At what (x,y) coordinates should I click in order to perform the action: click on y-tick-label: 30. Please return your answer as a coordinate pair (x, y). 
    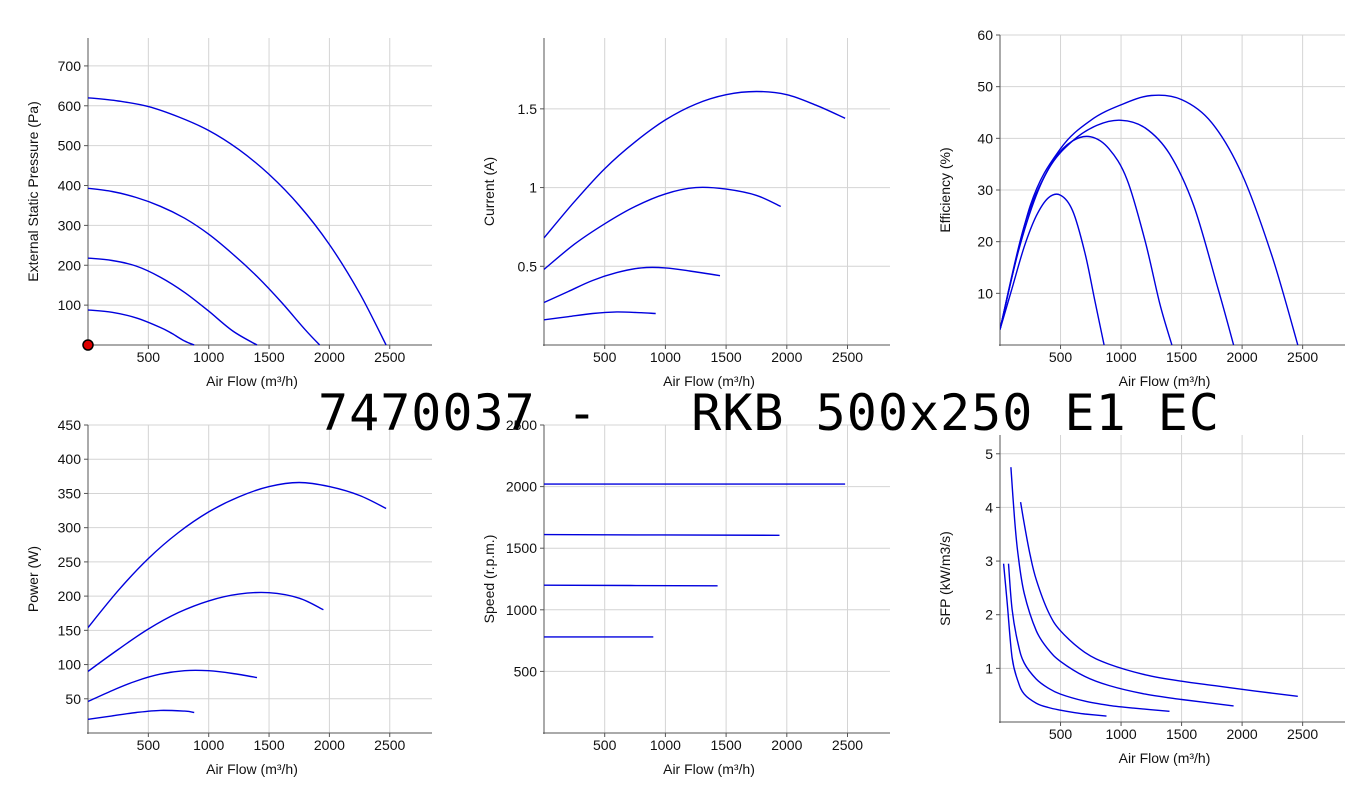
    Looking at the image, I should click on (985, 190).